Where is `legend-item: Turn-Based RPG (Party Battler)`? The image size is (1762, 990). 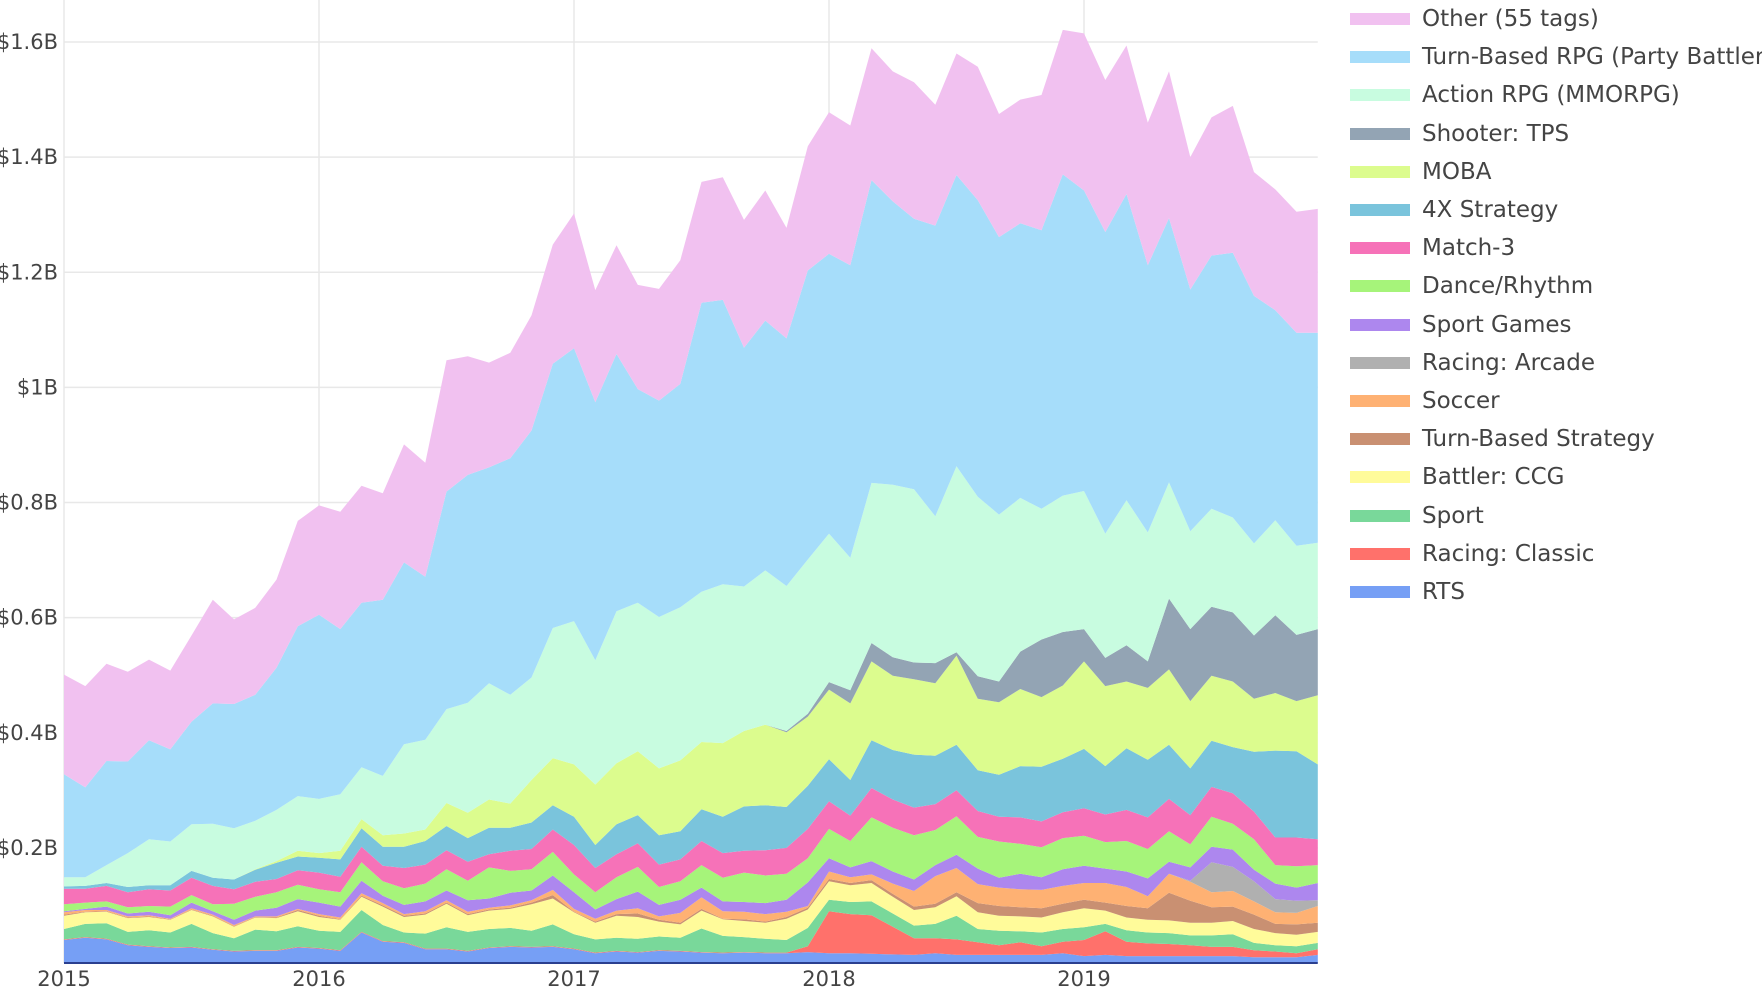 legend-item: Turn-Based RPG (Party Battler) is located at coordinates (1556, 57).